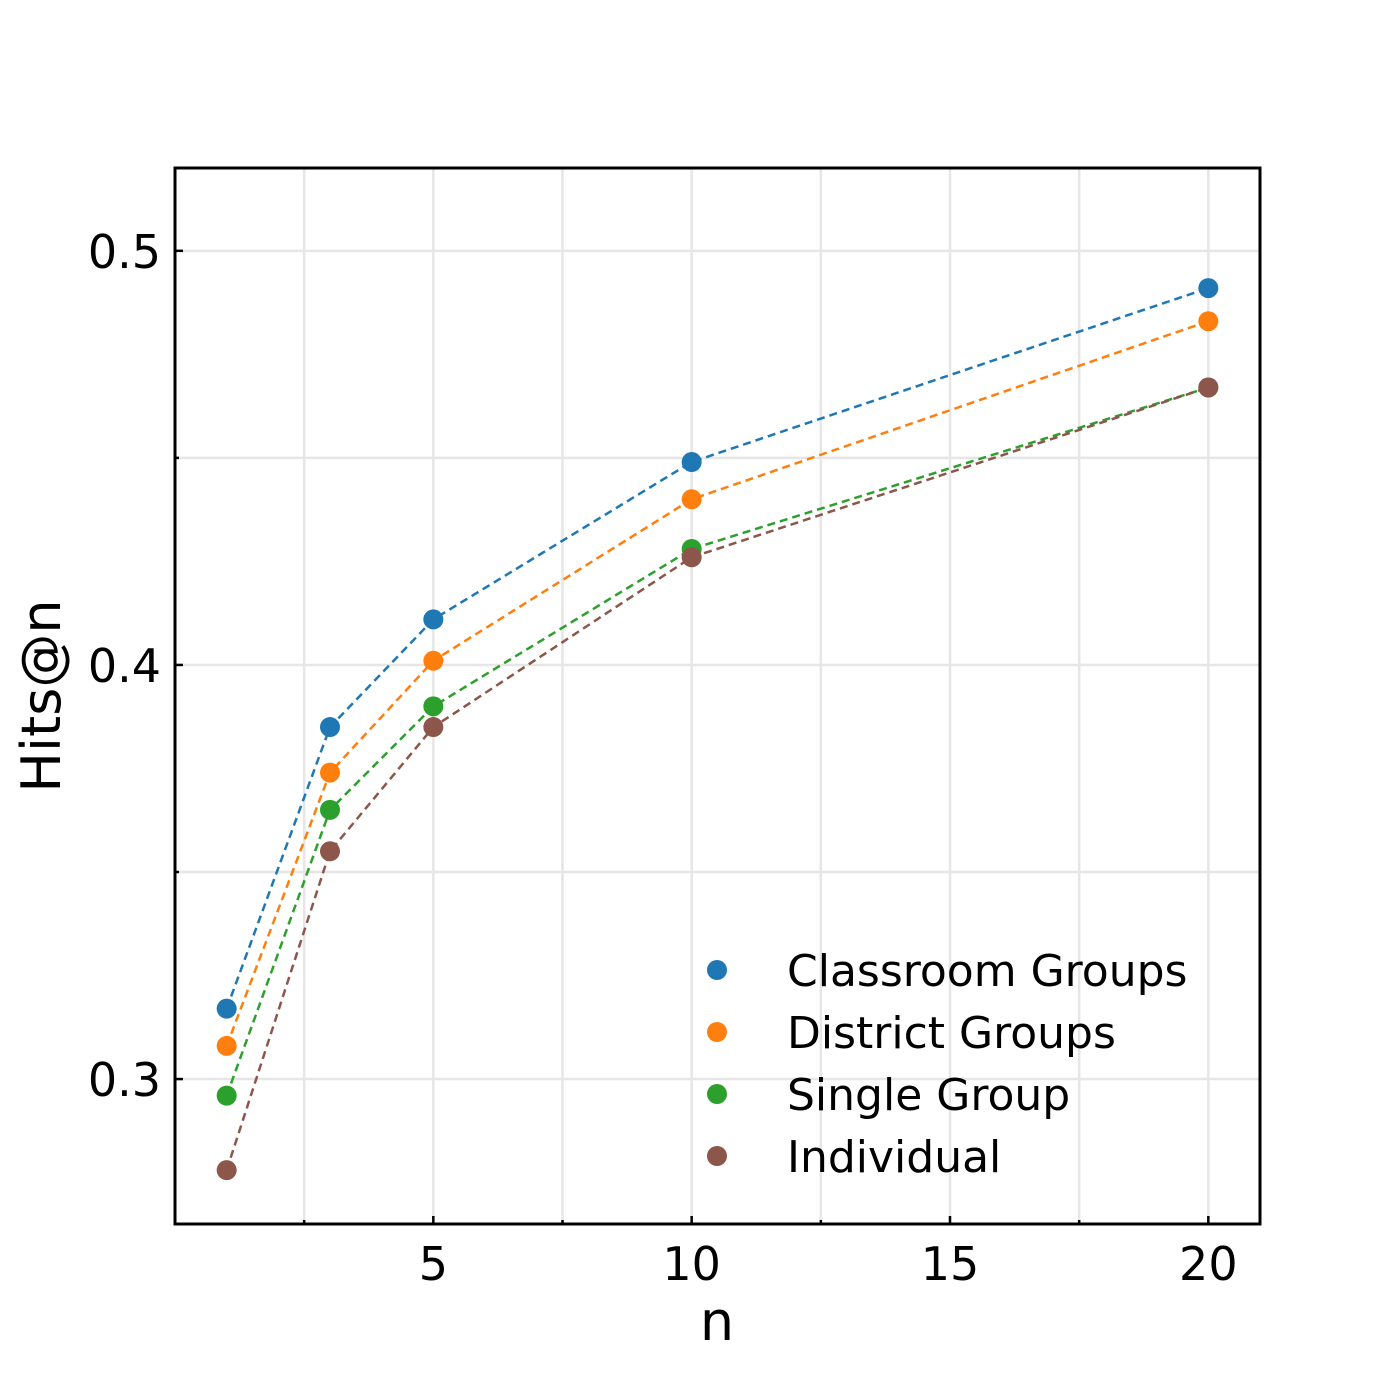 The width and height of the screenshot is (1400, 1400). I want to click on y-axis-label: Hits@n, so click(41, 695).